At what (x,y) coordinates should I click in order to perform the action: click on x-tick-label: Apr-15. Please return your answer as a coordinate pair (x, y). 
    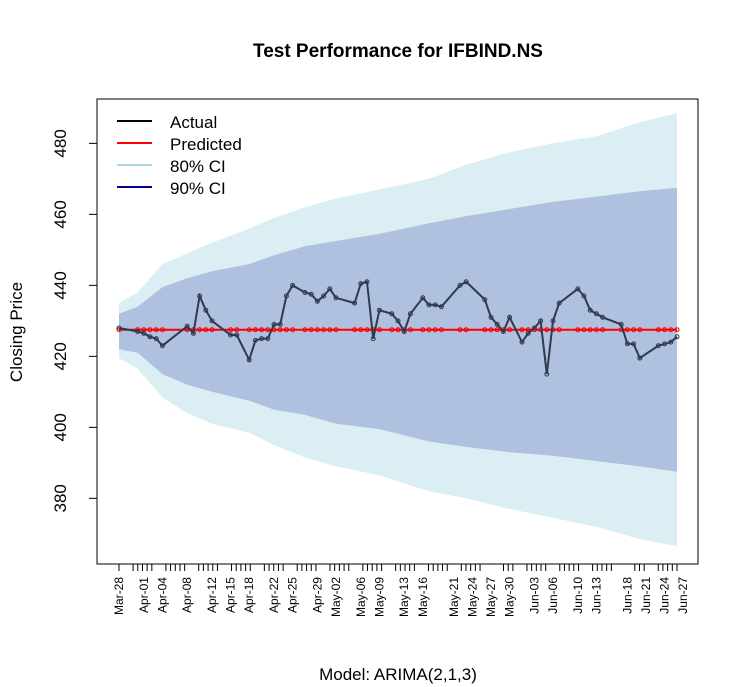
    Looking at the image, I should click on (231, 595).